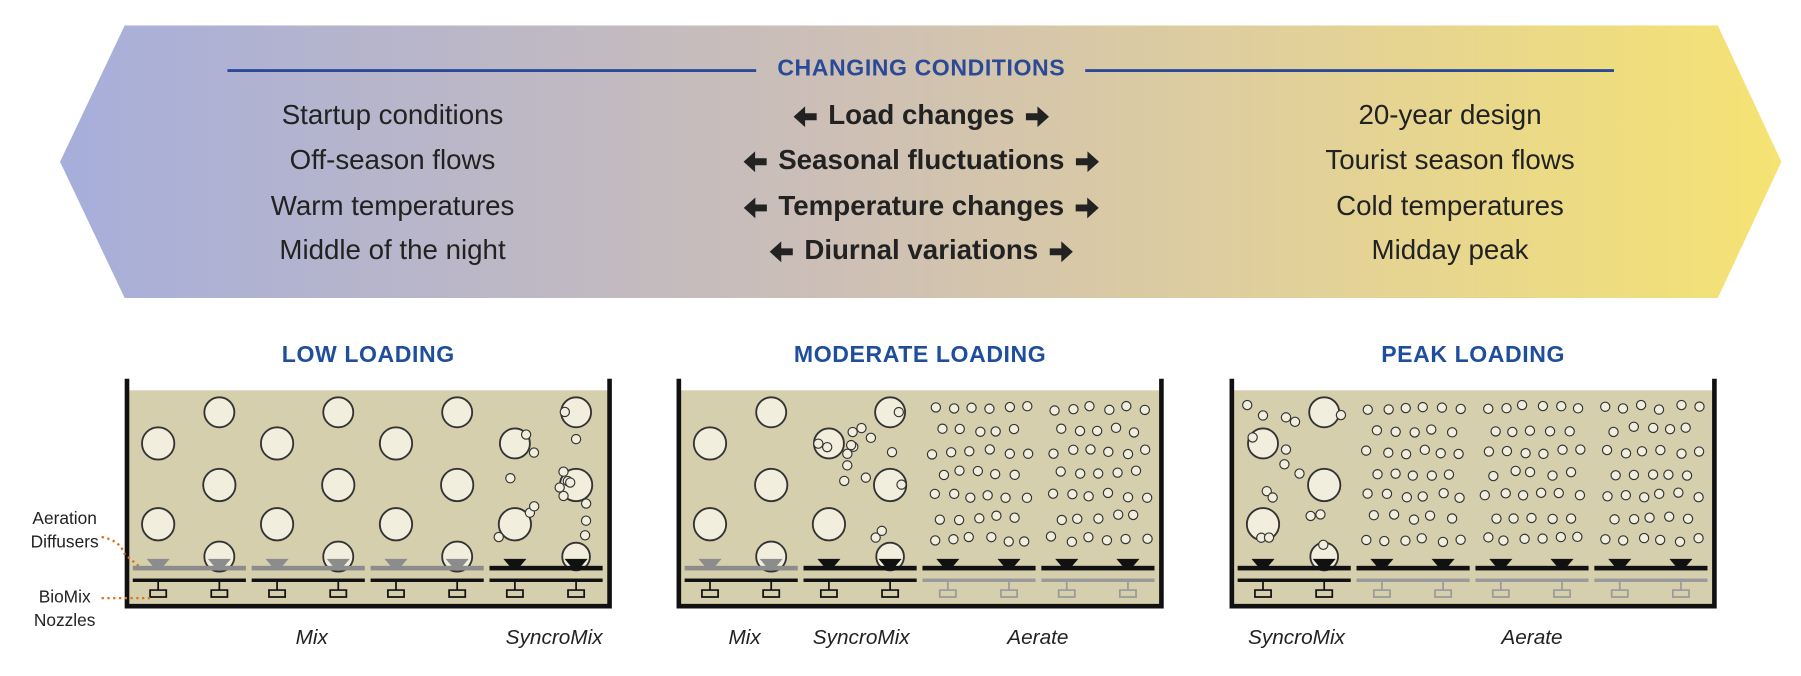 The height and width of the screenshot is (676, 1801). I want to click on banner-title: CHANGING CONDITIONS, so click(921, 67).